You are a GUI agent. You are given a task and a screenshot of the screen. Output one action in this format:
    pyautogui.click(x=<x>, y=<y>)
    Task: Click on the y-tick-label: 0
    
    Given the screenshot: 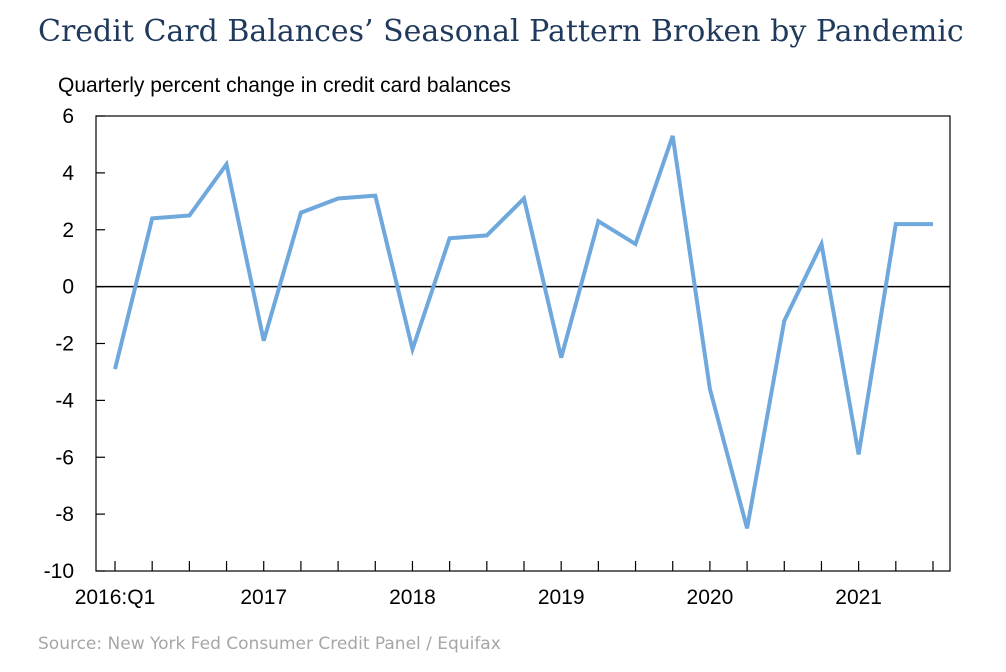 What is the action you would take?
    pyautogui.click(x=68, y=287)
    